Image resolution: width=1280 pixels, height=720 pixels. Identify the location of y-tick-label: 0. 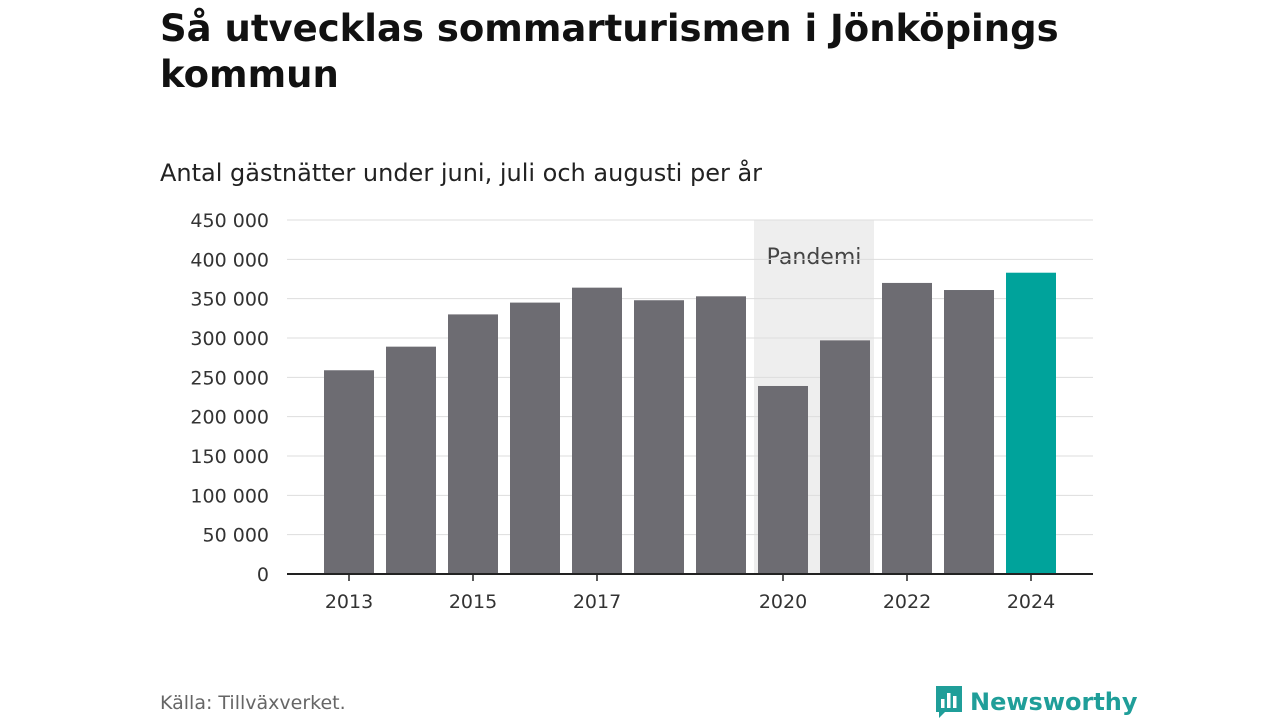
(263, 575).